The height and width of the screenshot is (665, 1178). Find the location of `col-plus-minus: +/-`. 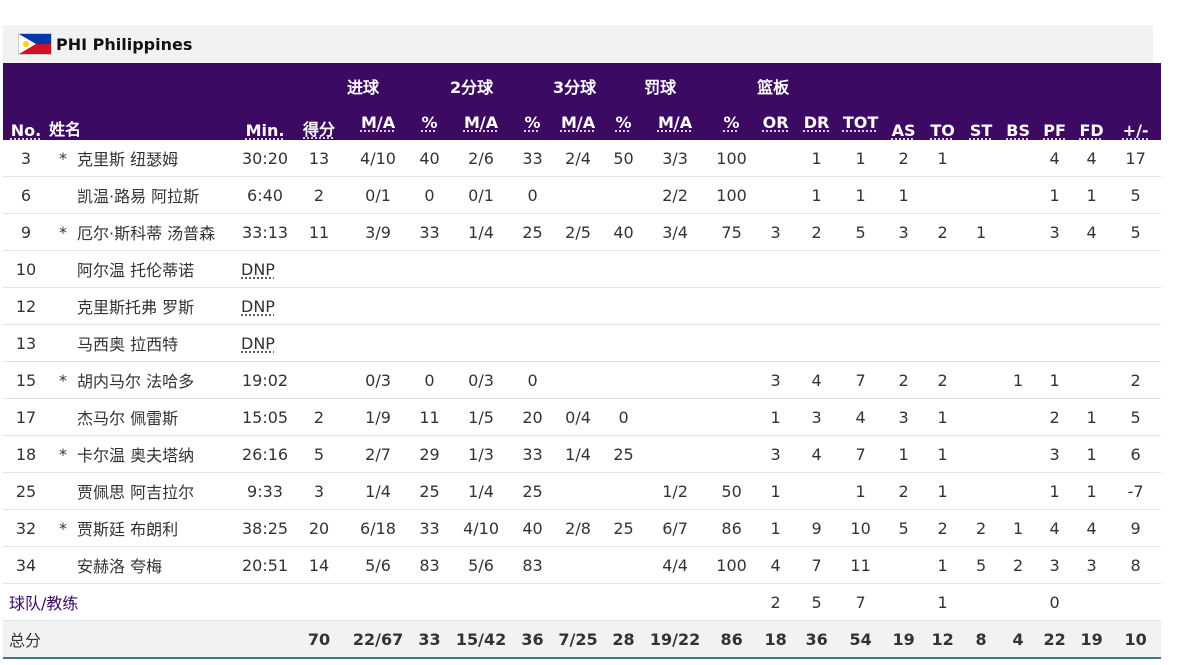

col-plus-minus: +/- is located at coordinates (1135, 130).